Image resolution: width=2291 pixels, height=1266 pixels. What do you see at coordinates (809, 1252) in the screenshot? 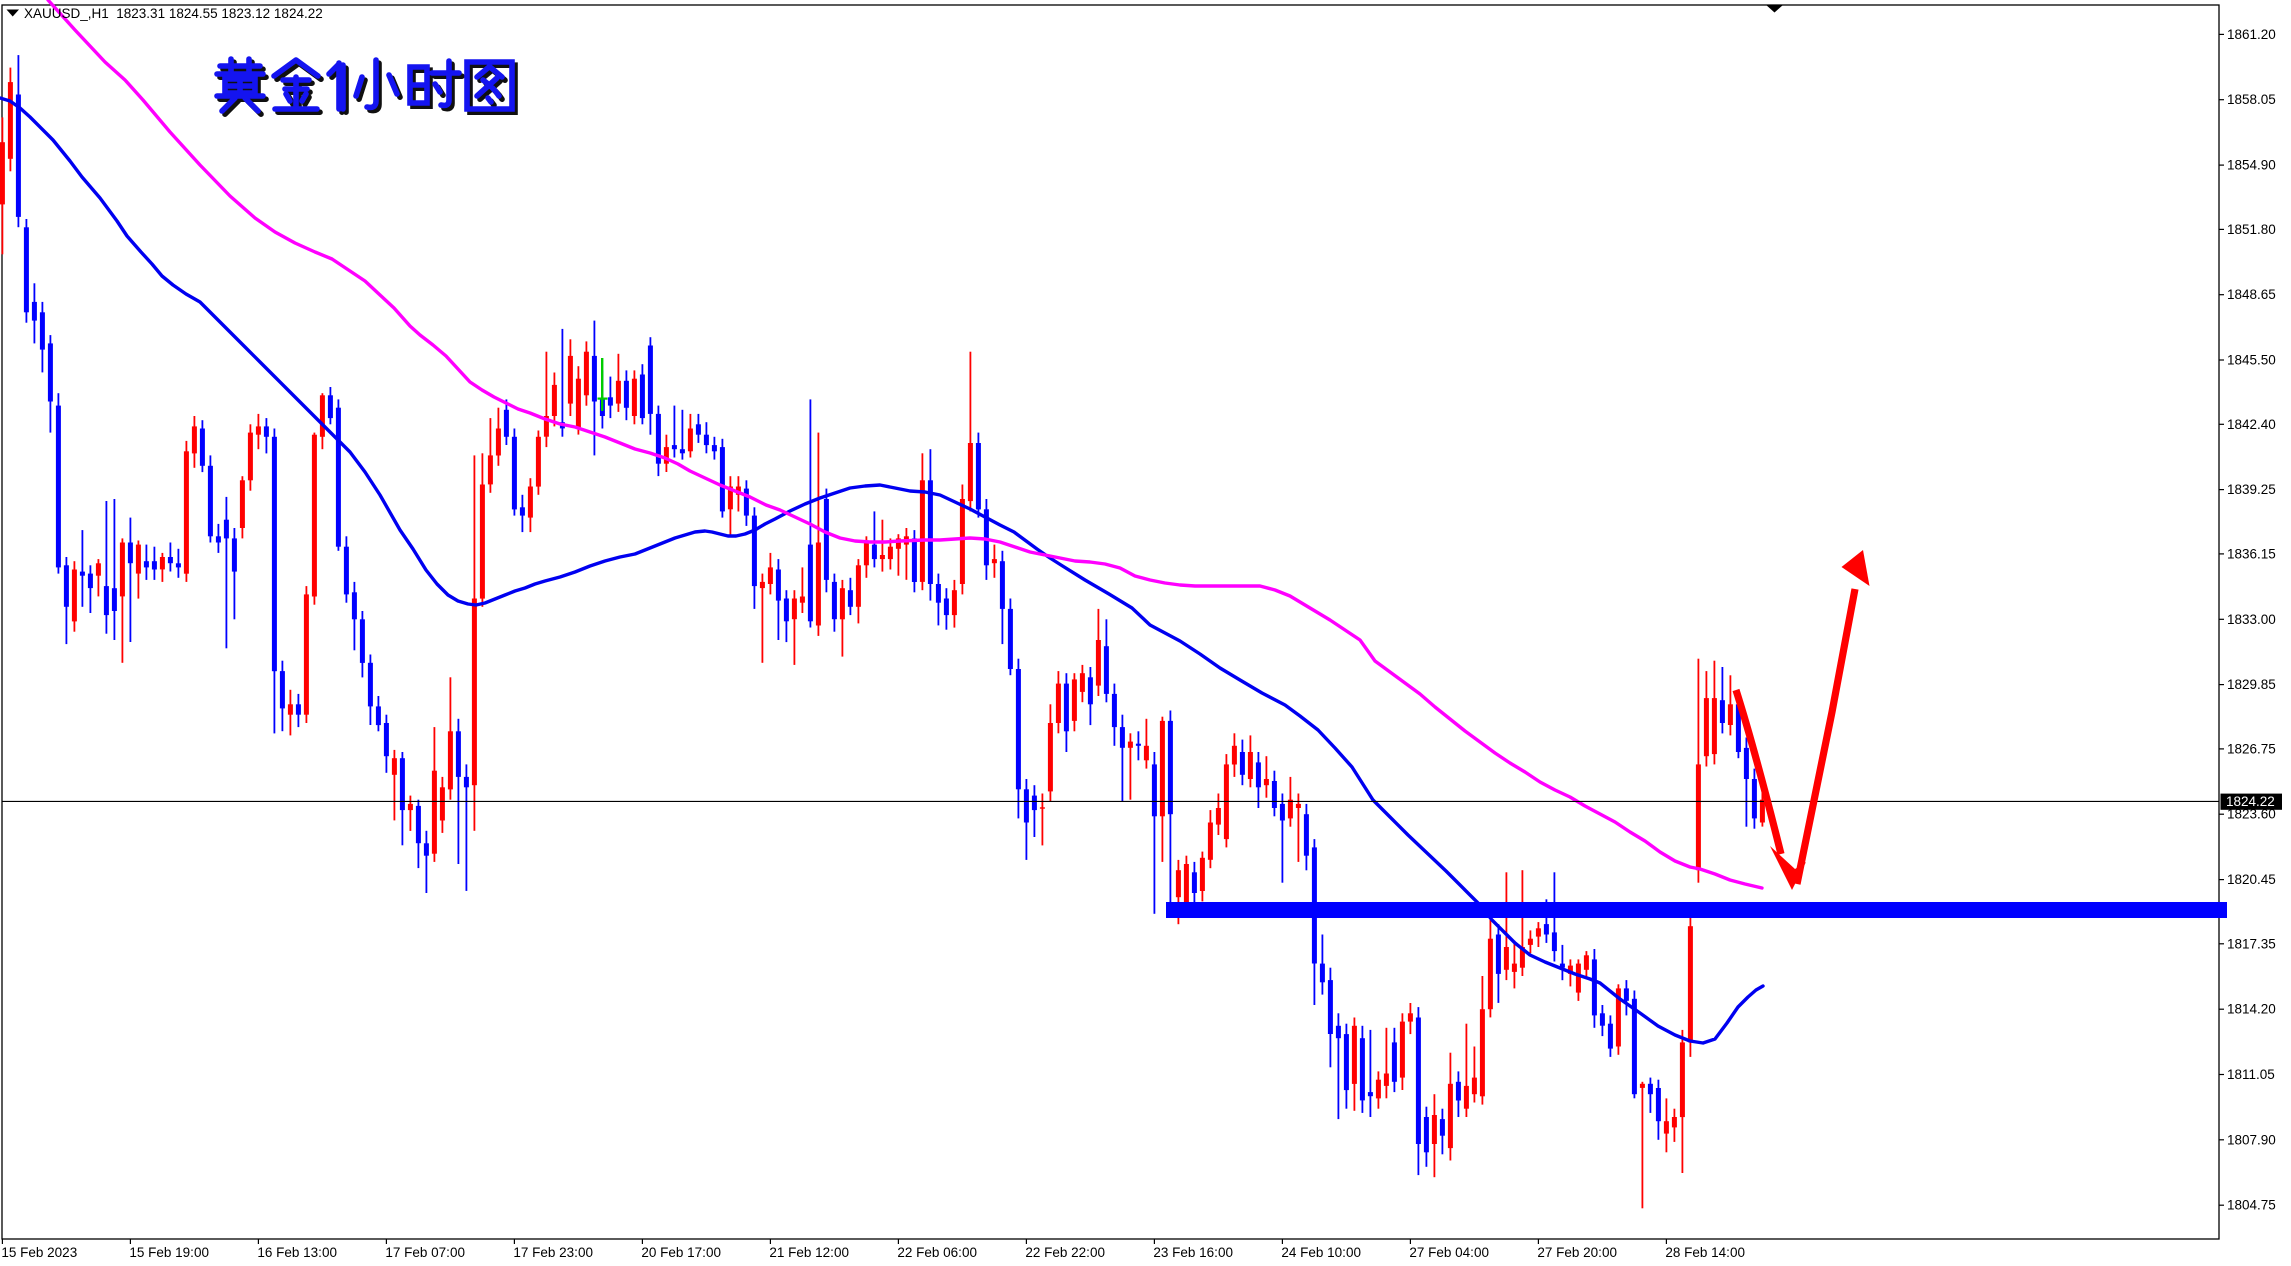
I see `svg-text: 21 Feb 12:00` at bounding box center [809, 1252].